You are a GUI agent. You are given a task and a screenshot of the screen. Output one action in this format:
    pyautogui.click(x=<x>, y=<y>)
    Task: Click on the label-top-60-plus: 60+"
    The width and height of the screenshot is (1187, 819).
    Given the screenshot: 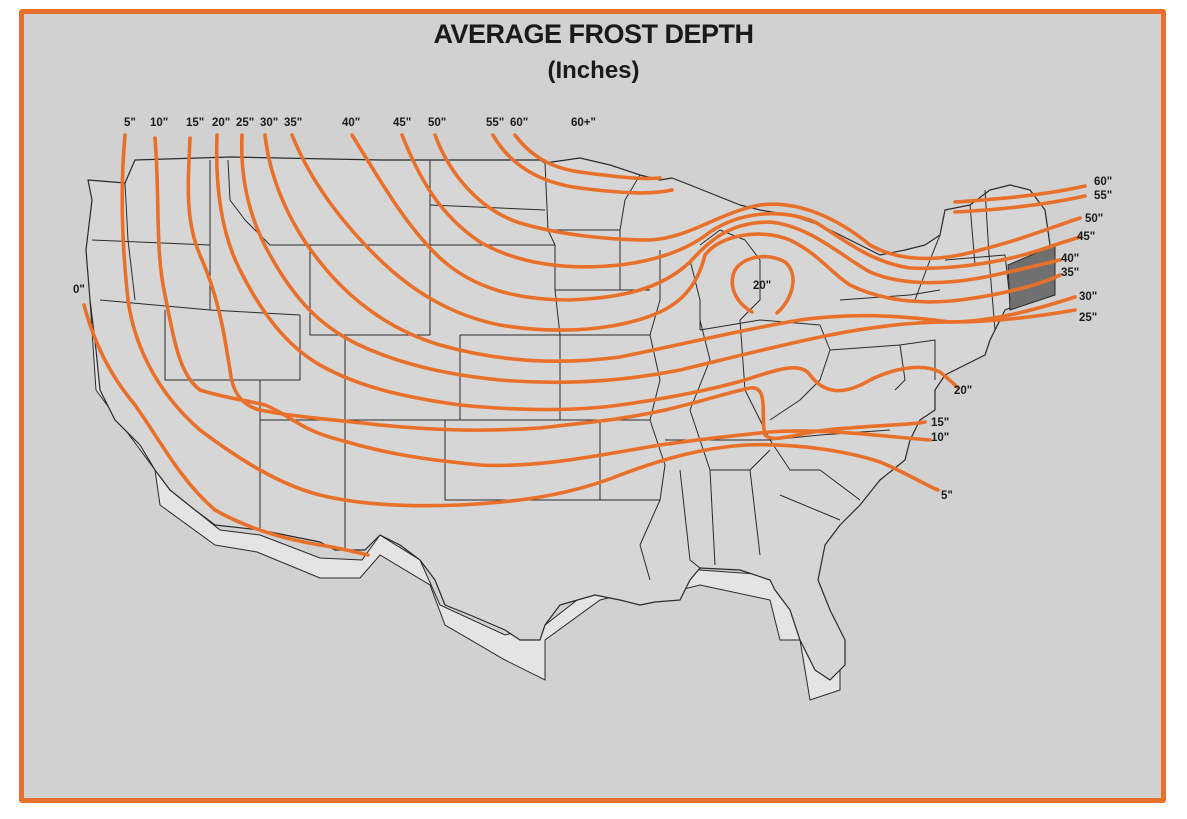 What is the action you would take?
    pyautogui.click(x=583, y=123)
    